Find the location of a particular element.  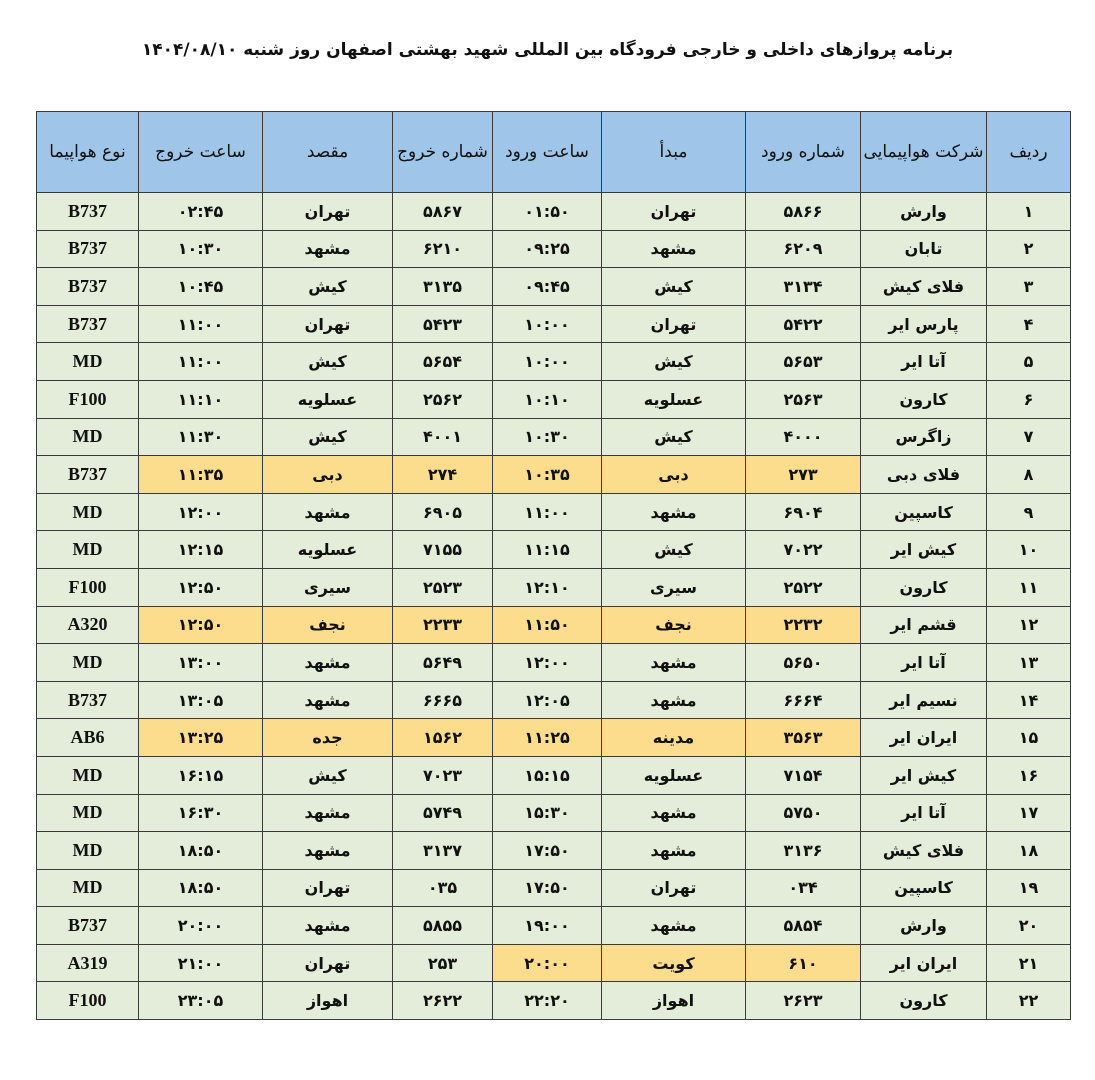

cell-departure-time: ۱۰:۴۵ is located at coordinates (200, 286).